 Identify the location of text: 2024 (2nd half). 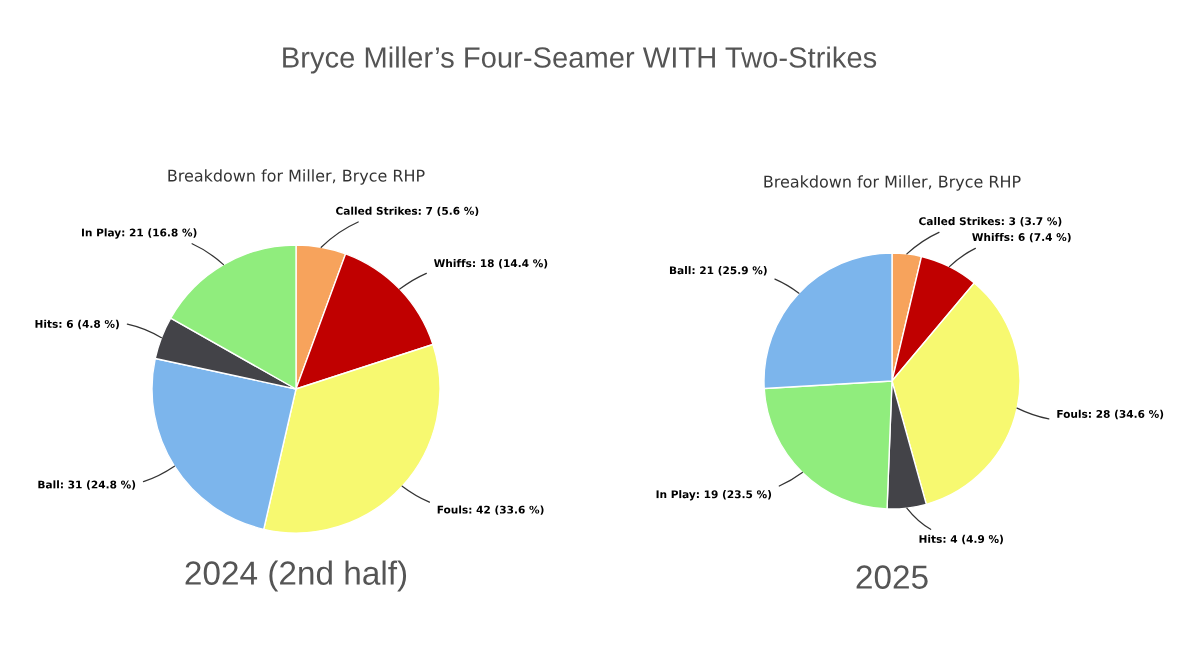
(296, 576).